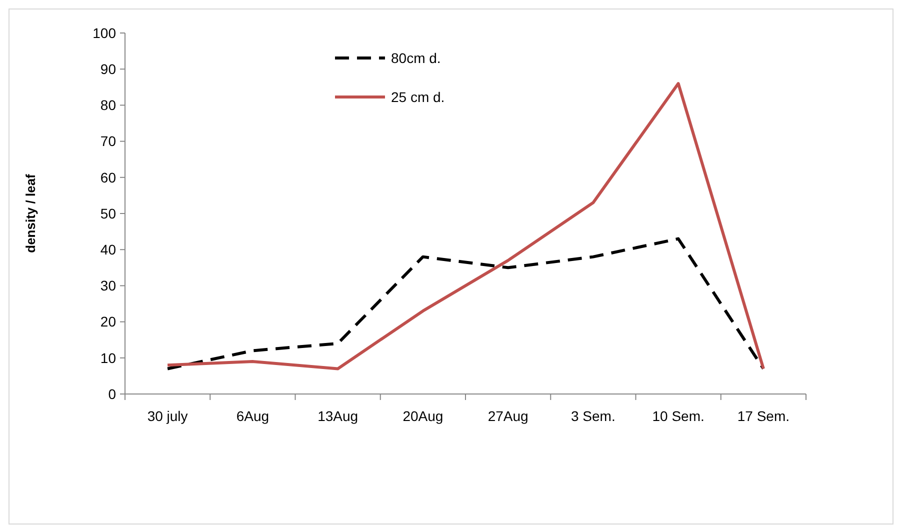 Image resolution: width=902 pixels, height=525 pixels. I want to click on y-tick-label: 10, so click(108, 358).